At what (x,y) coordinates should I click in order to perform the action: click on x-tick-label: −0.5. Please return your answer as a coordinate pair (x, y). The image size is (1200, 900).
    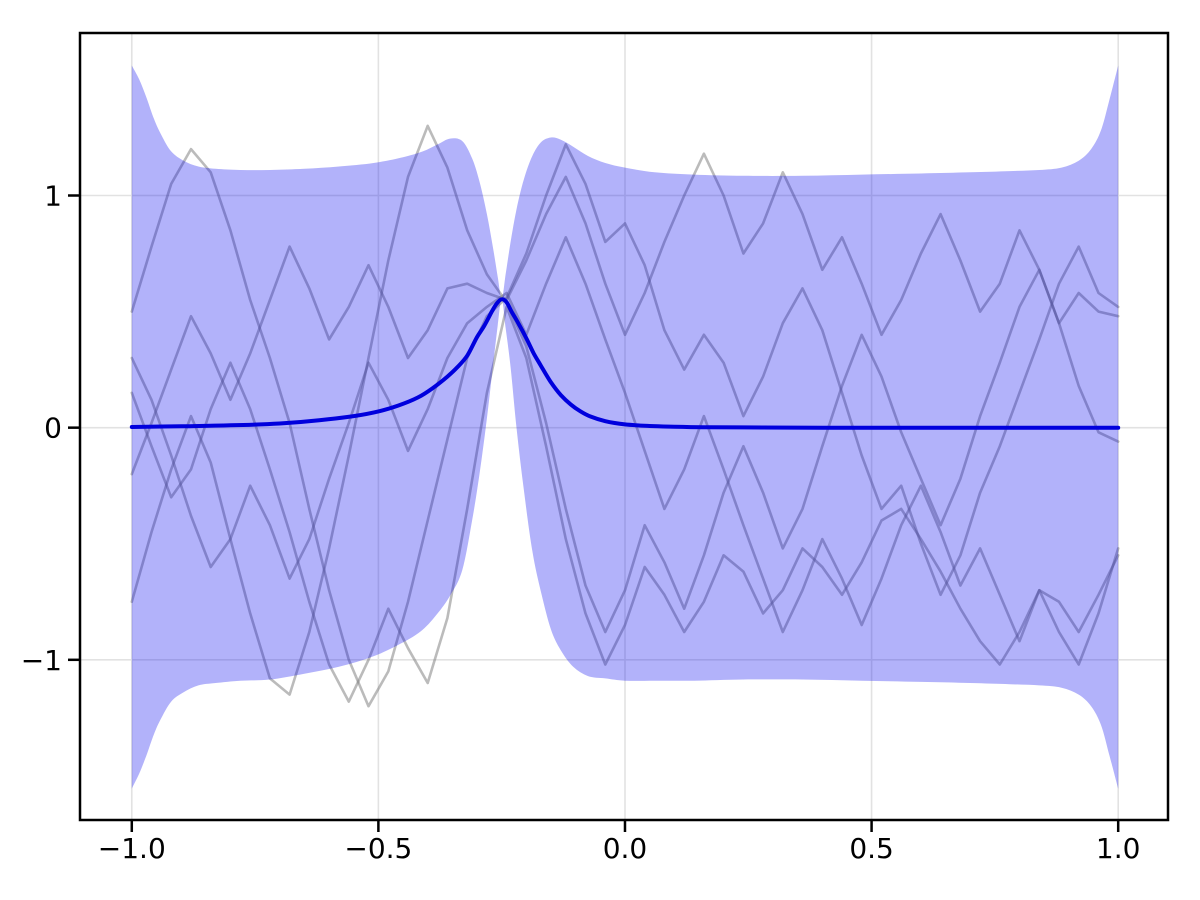
    Looking at the image, I should click on (378, 848).